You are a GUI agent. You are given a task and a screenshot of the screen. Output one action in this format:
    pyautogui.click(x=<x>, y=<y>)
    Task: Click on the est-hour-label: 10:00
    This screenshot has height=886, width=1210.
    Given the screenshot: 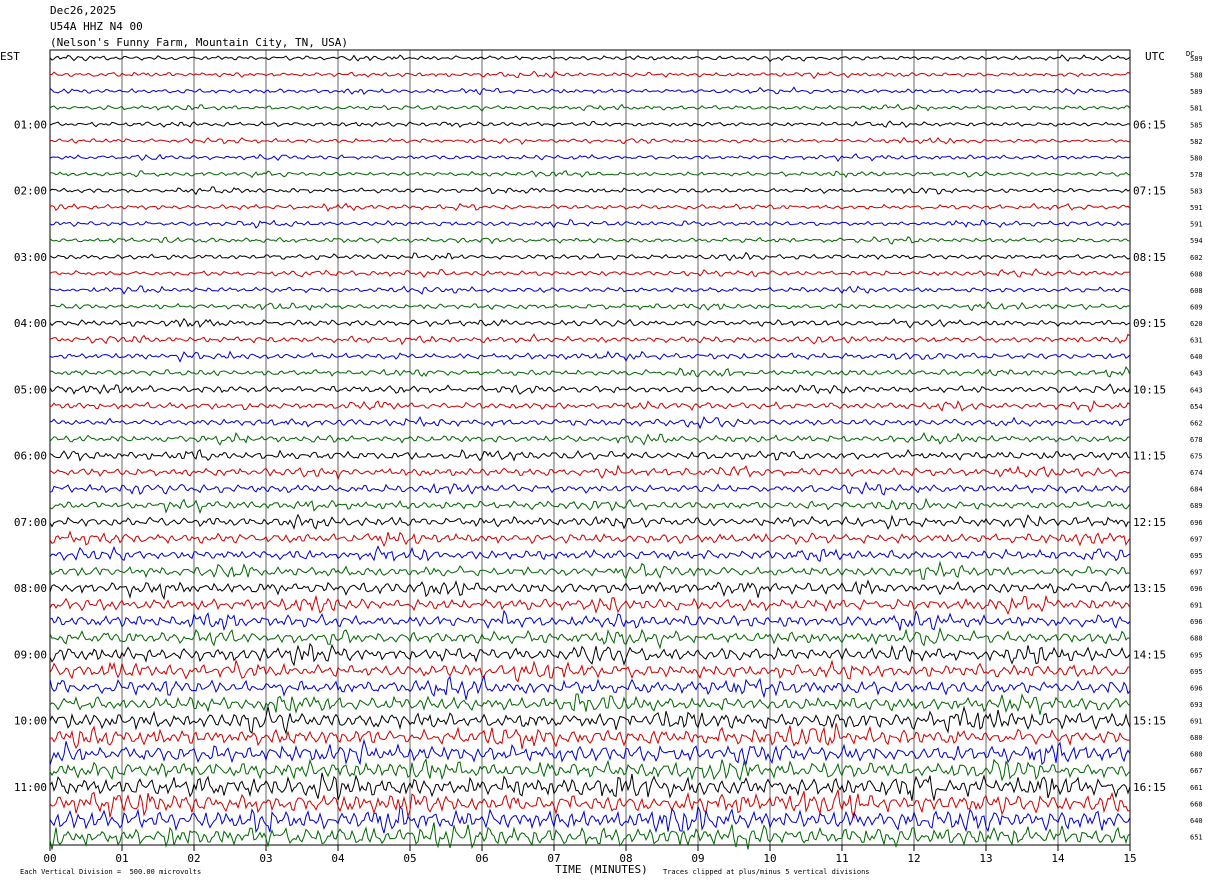 What is the action you would take?
    pyautogui.click(x=30, y=721)
    